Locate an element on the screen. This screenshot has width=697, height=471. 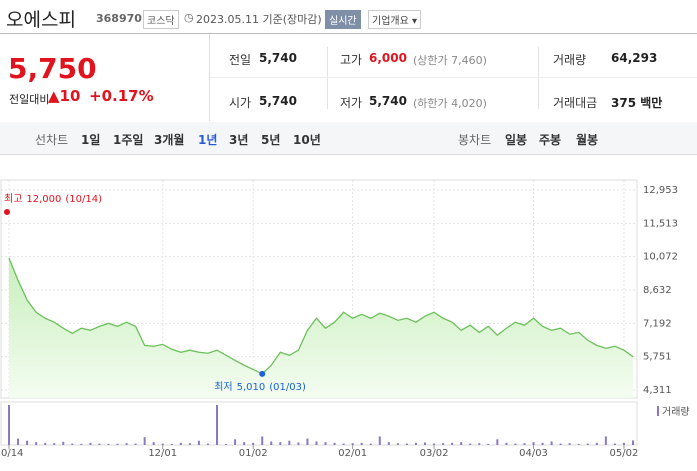
date: 2023.05.11 기준(장마감) is located at coordinates (259, 19).